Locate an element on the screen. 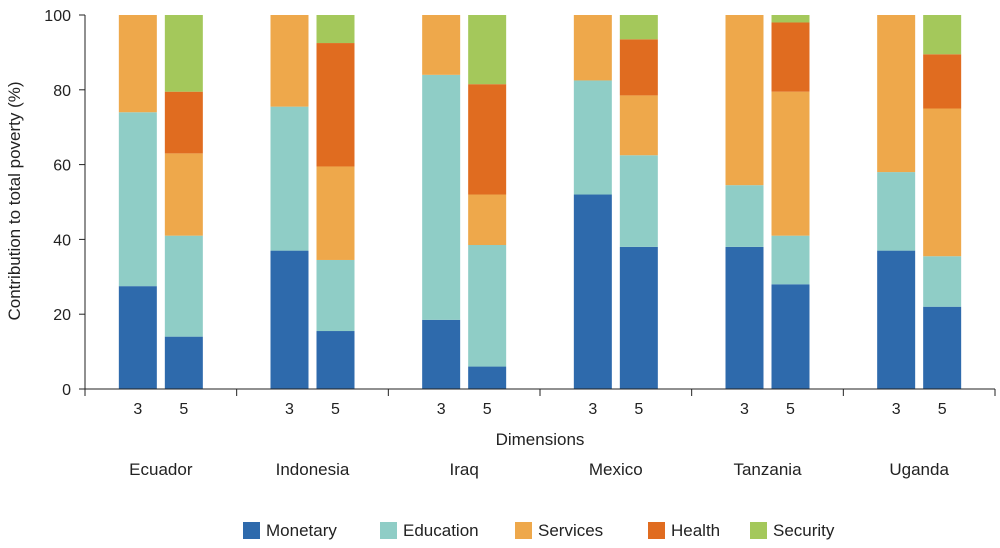 This screenshot has height=548, width=1000. y-tick-label: 80 is located at coordinates (62, 91).